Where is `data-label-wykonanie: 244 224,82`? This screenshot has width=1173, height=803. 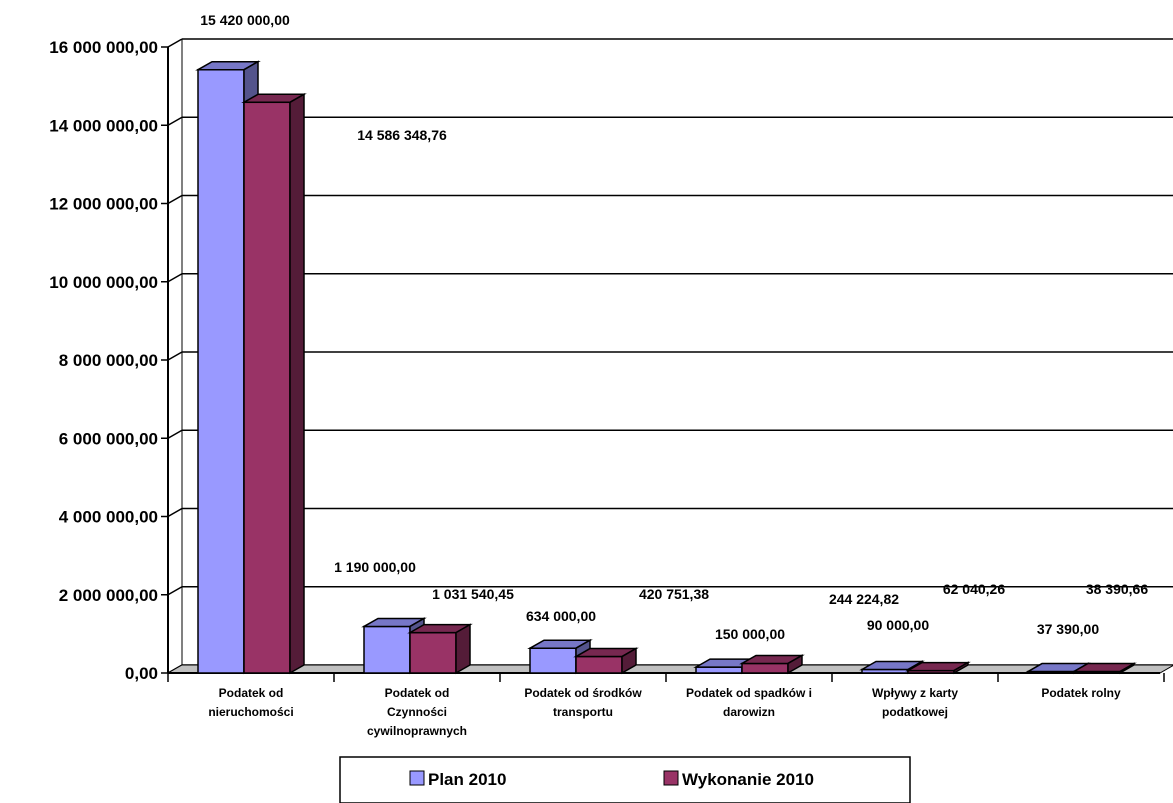
data-label-wykonanie: 244 224,82 is located at coordinates (864, 599).